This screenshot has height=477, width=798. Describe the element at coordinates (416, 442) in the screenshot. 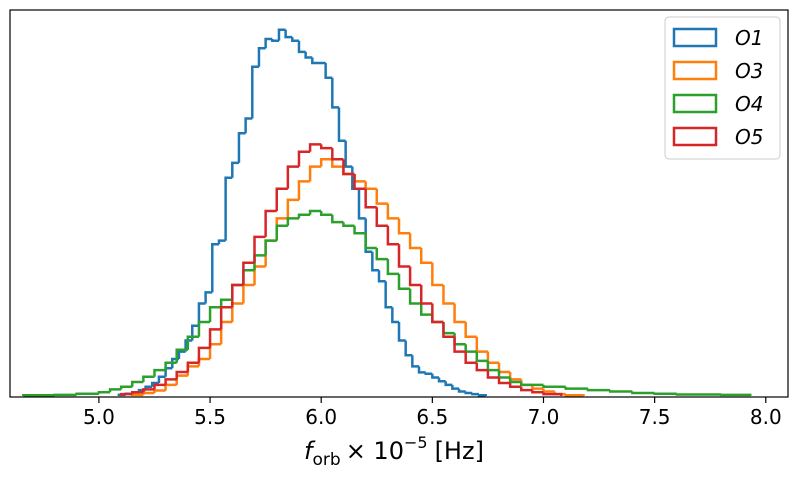

I see `x-axis-label-exponent: −5` at that location.